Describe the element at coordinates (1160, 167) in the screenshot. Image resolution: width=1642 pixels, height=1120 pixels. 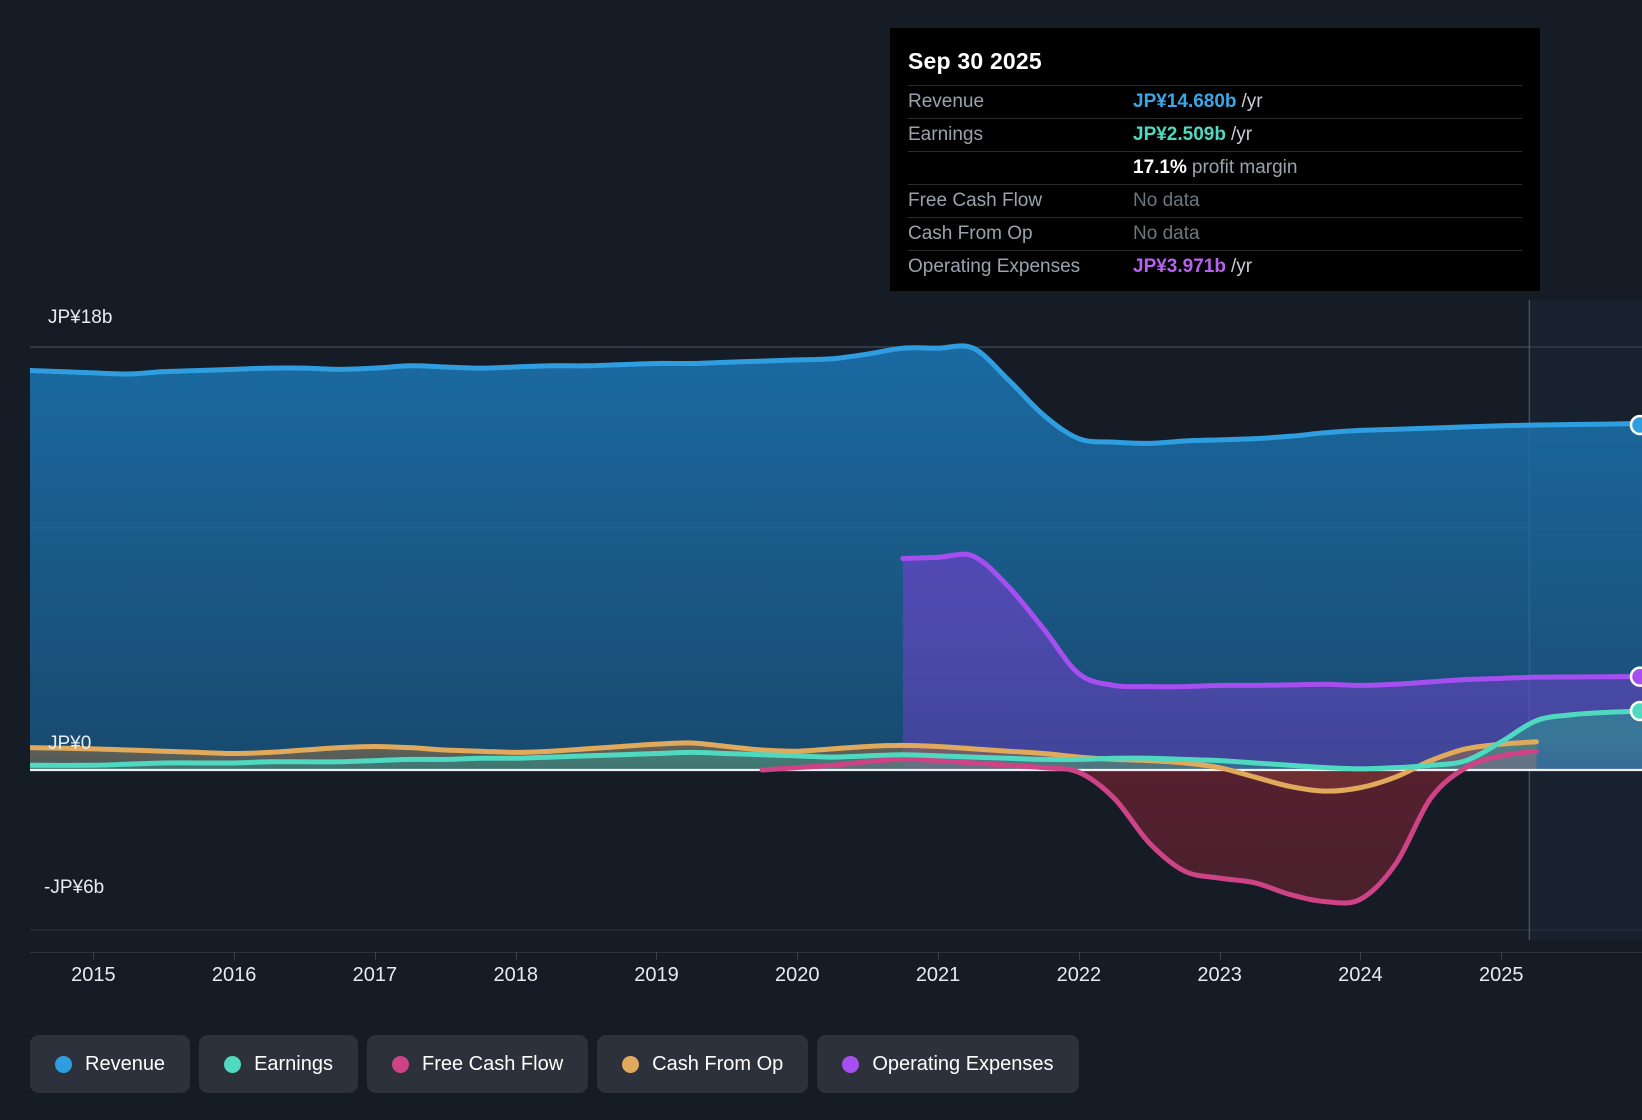
I see `tooltip-row-value: 17.1%` at that location.